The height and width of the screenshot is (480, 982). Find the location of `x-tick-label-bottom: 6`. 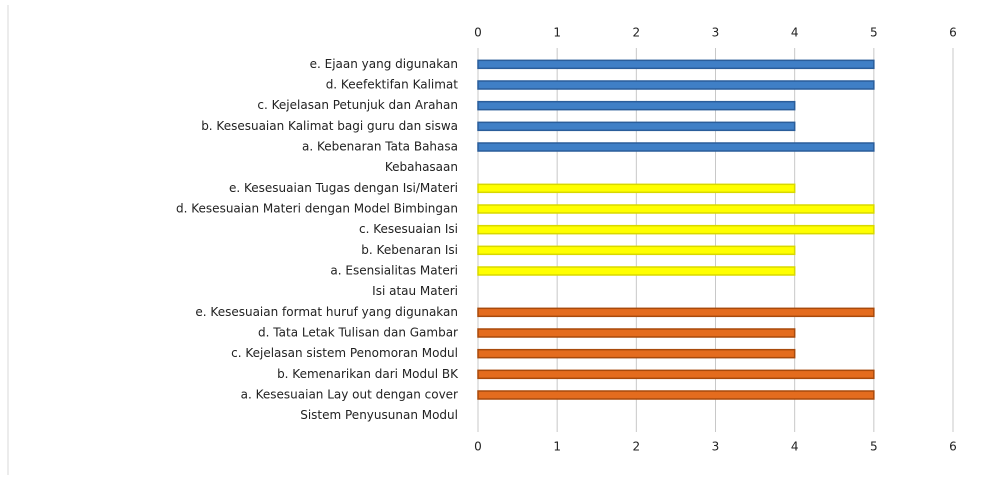

x-tick-label-bottom: 6 is located at coordinates (953, 447).